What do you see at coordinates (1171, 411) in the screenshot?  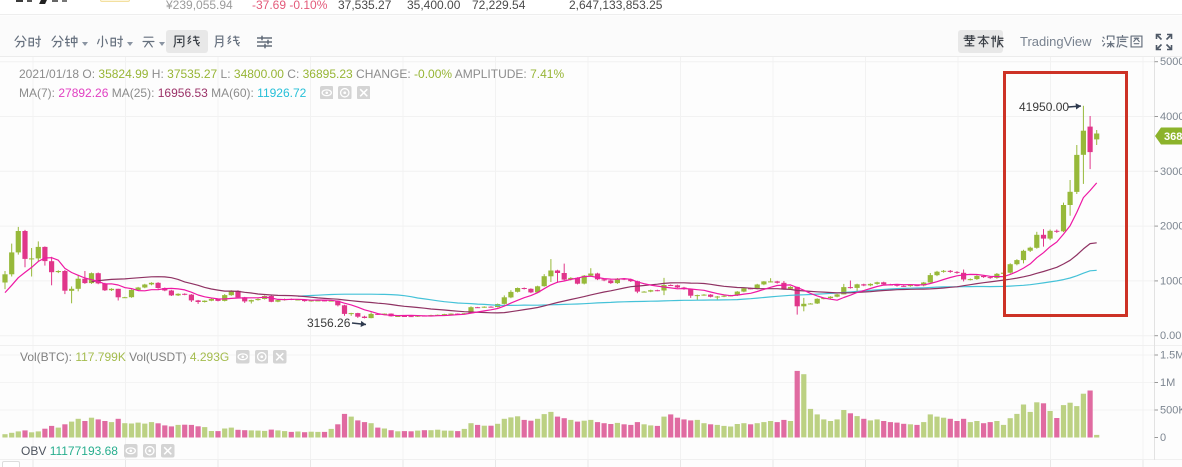 I see `svg-text: 500K` at bounding box center [1171, 411].